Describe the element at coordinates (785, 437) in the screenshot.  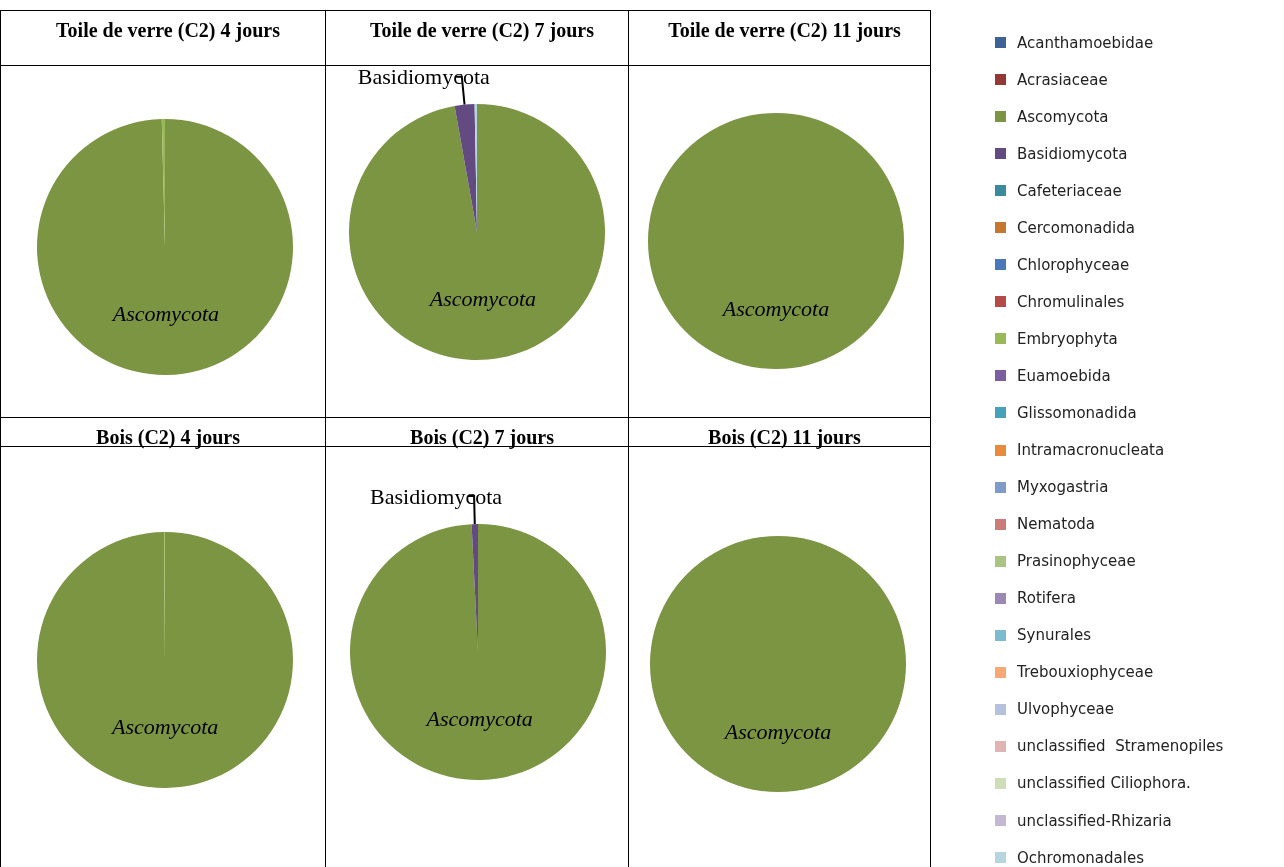
I see `chart-title: Bois (C2) 11 jours` at that location.